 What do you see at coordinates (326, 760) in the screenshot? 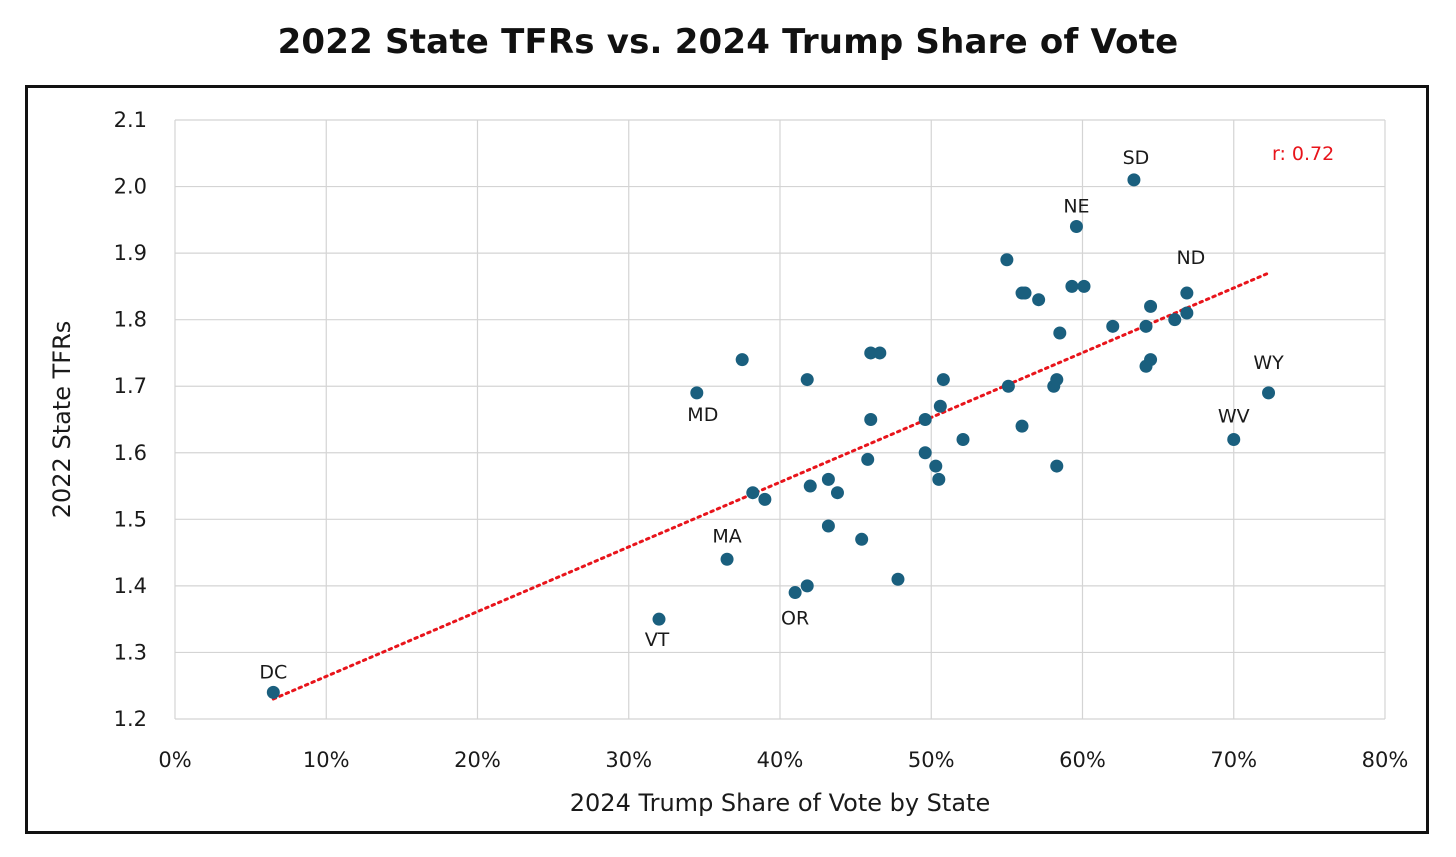
I see `x-tick-label: 10%` at bounding box center [326, 760].